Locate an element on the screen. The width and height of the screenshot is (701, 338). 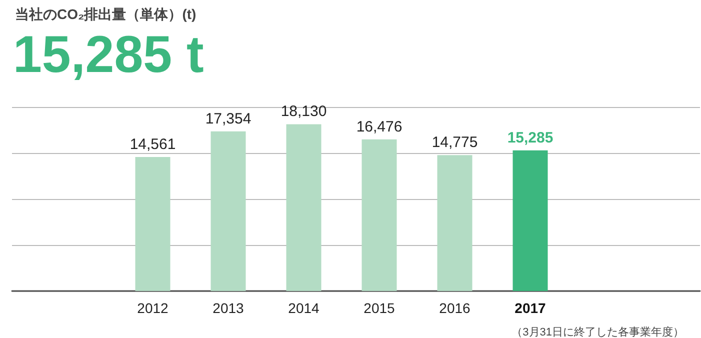
x-tick-label: 2013 is located at coordinates (228, 308).